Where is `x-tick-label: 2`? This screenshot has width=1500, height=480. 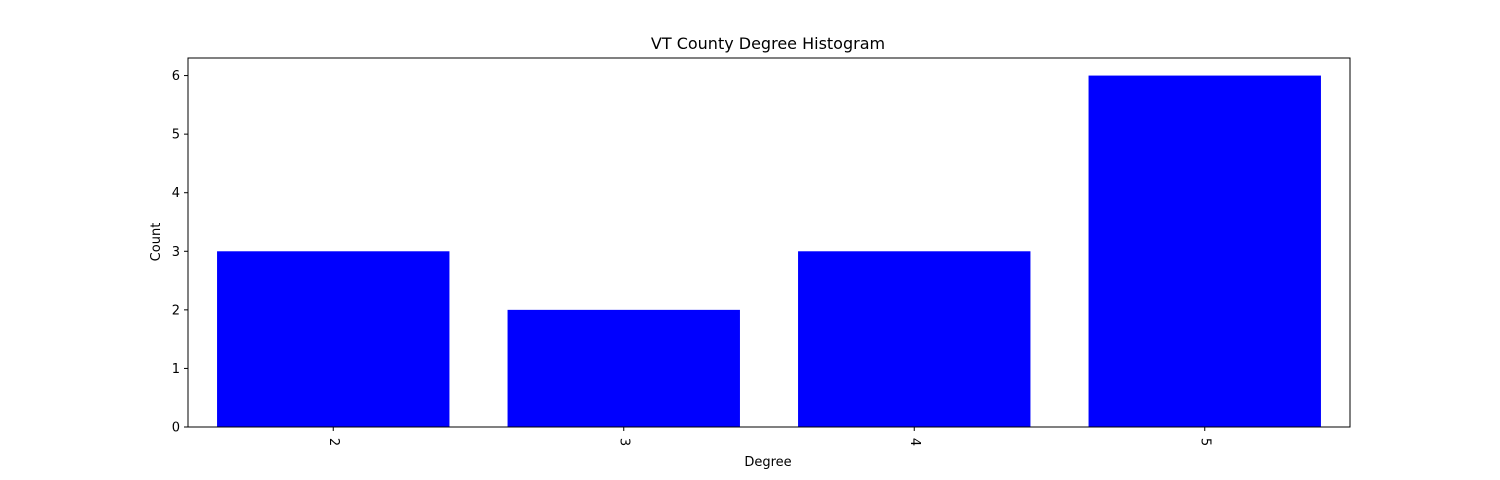
x-tick-label: 2 is located at coordinates (333, 442).